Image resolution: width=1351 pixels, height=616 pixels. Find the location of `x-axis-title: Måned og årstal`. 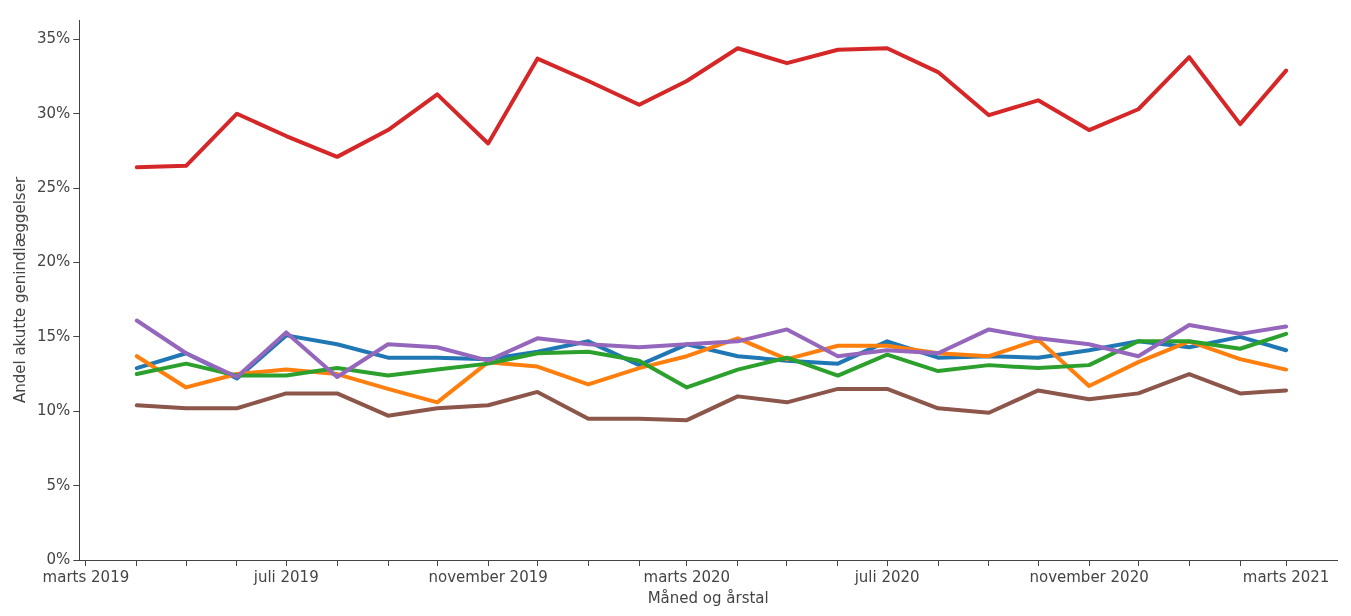

x-axis-title: Måned og årstal is located at coordinates (708, 597).